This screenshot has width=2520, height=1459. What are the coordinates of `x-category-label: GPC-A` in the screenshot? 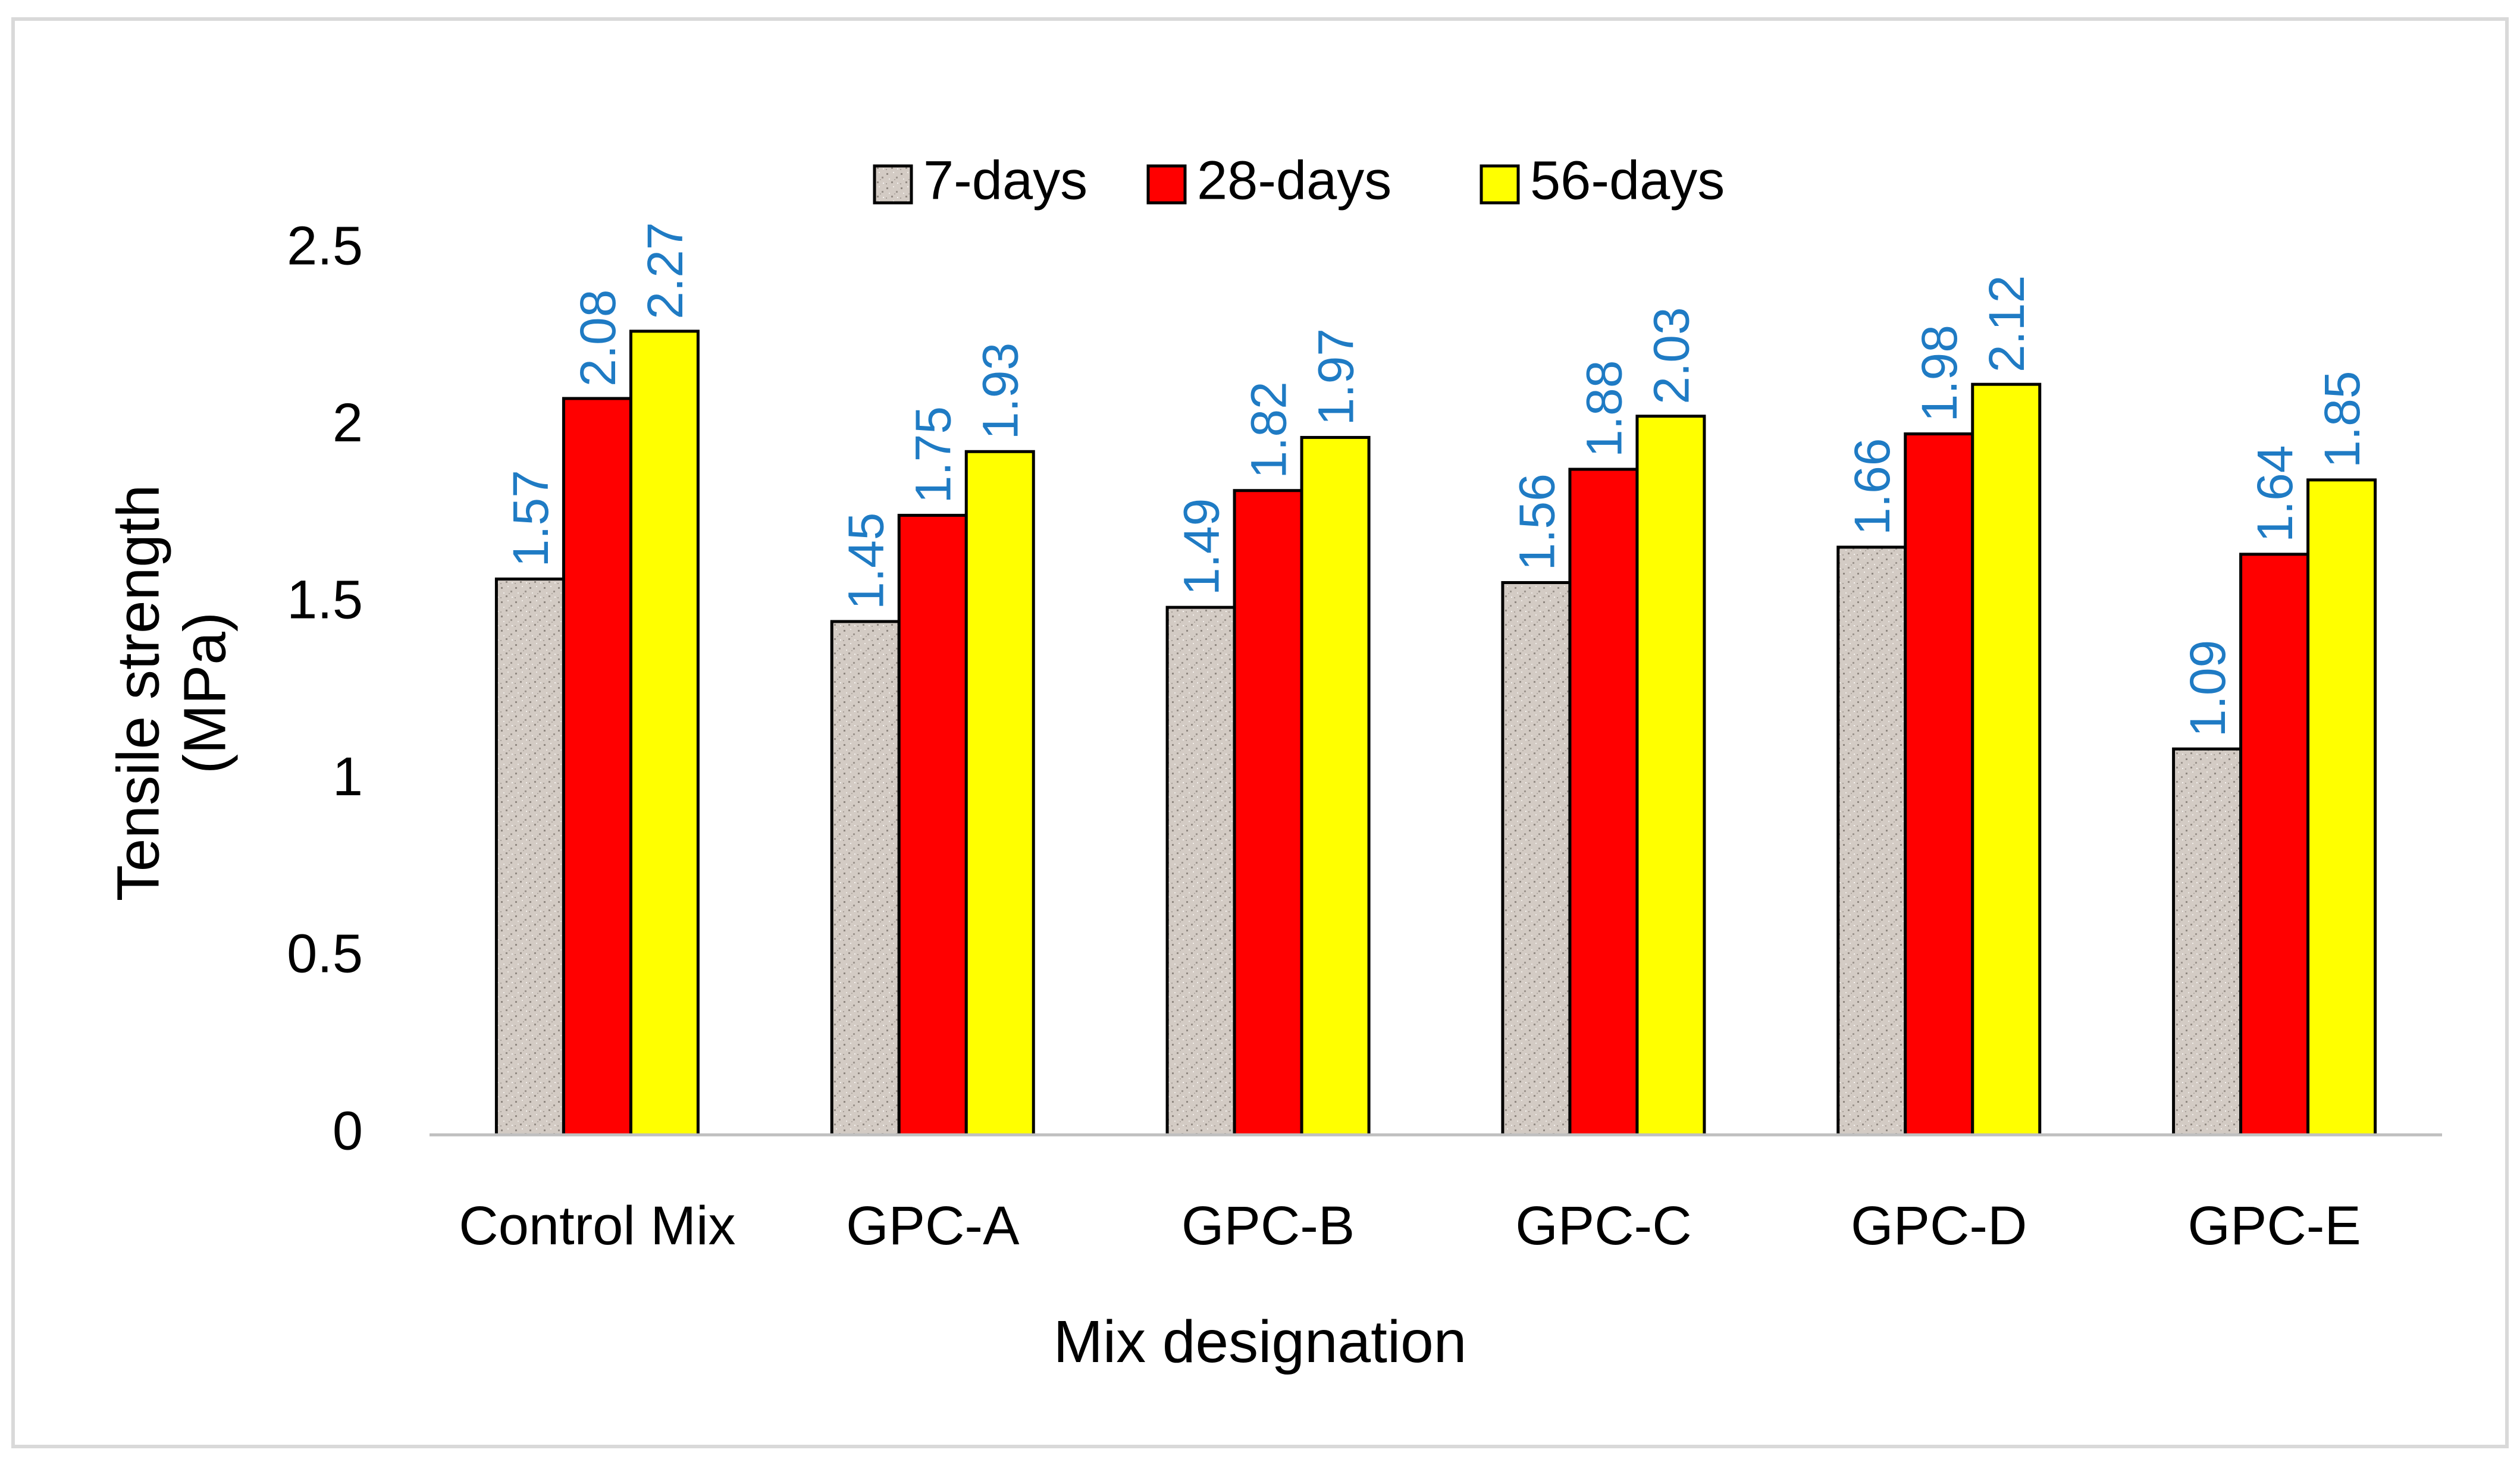 It's located at (933, 1226).